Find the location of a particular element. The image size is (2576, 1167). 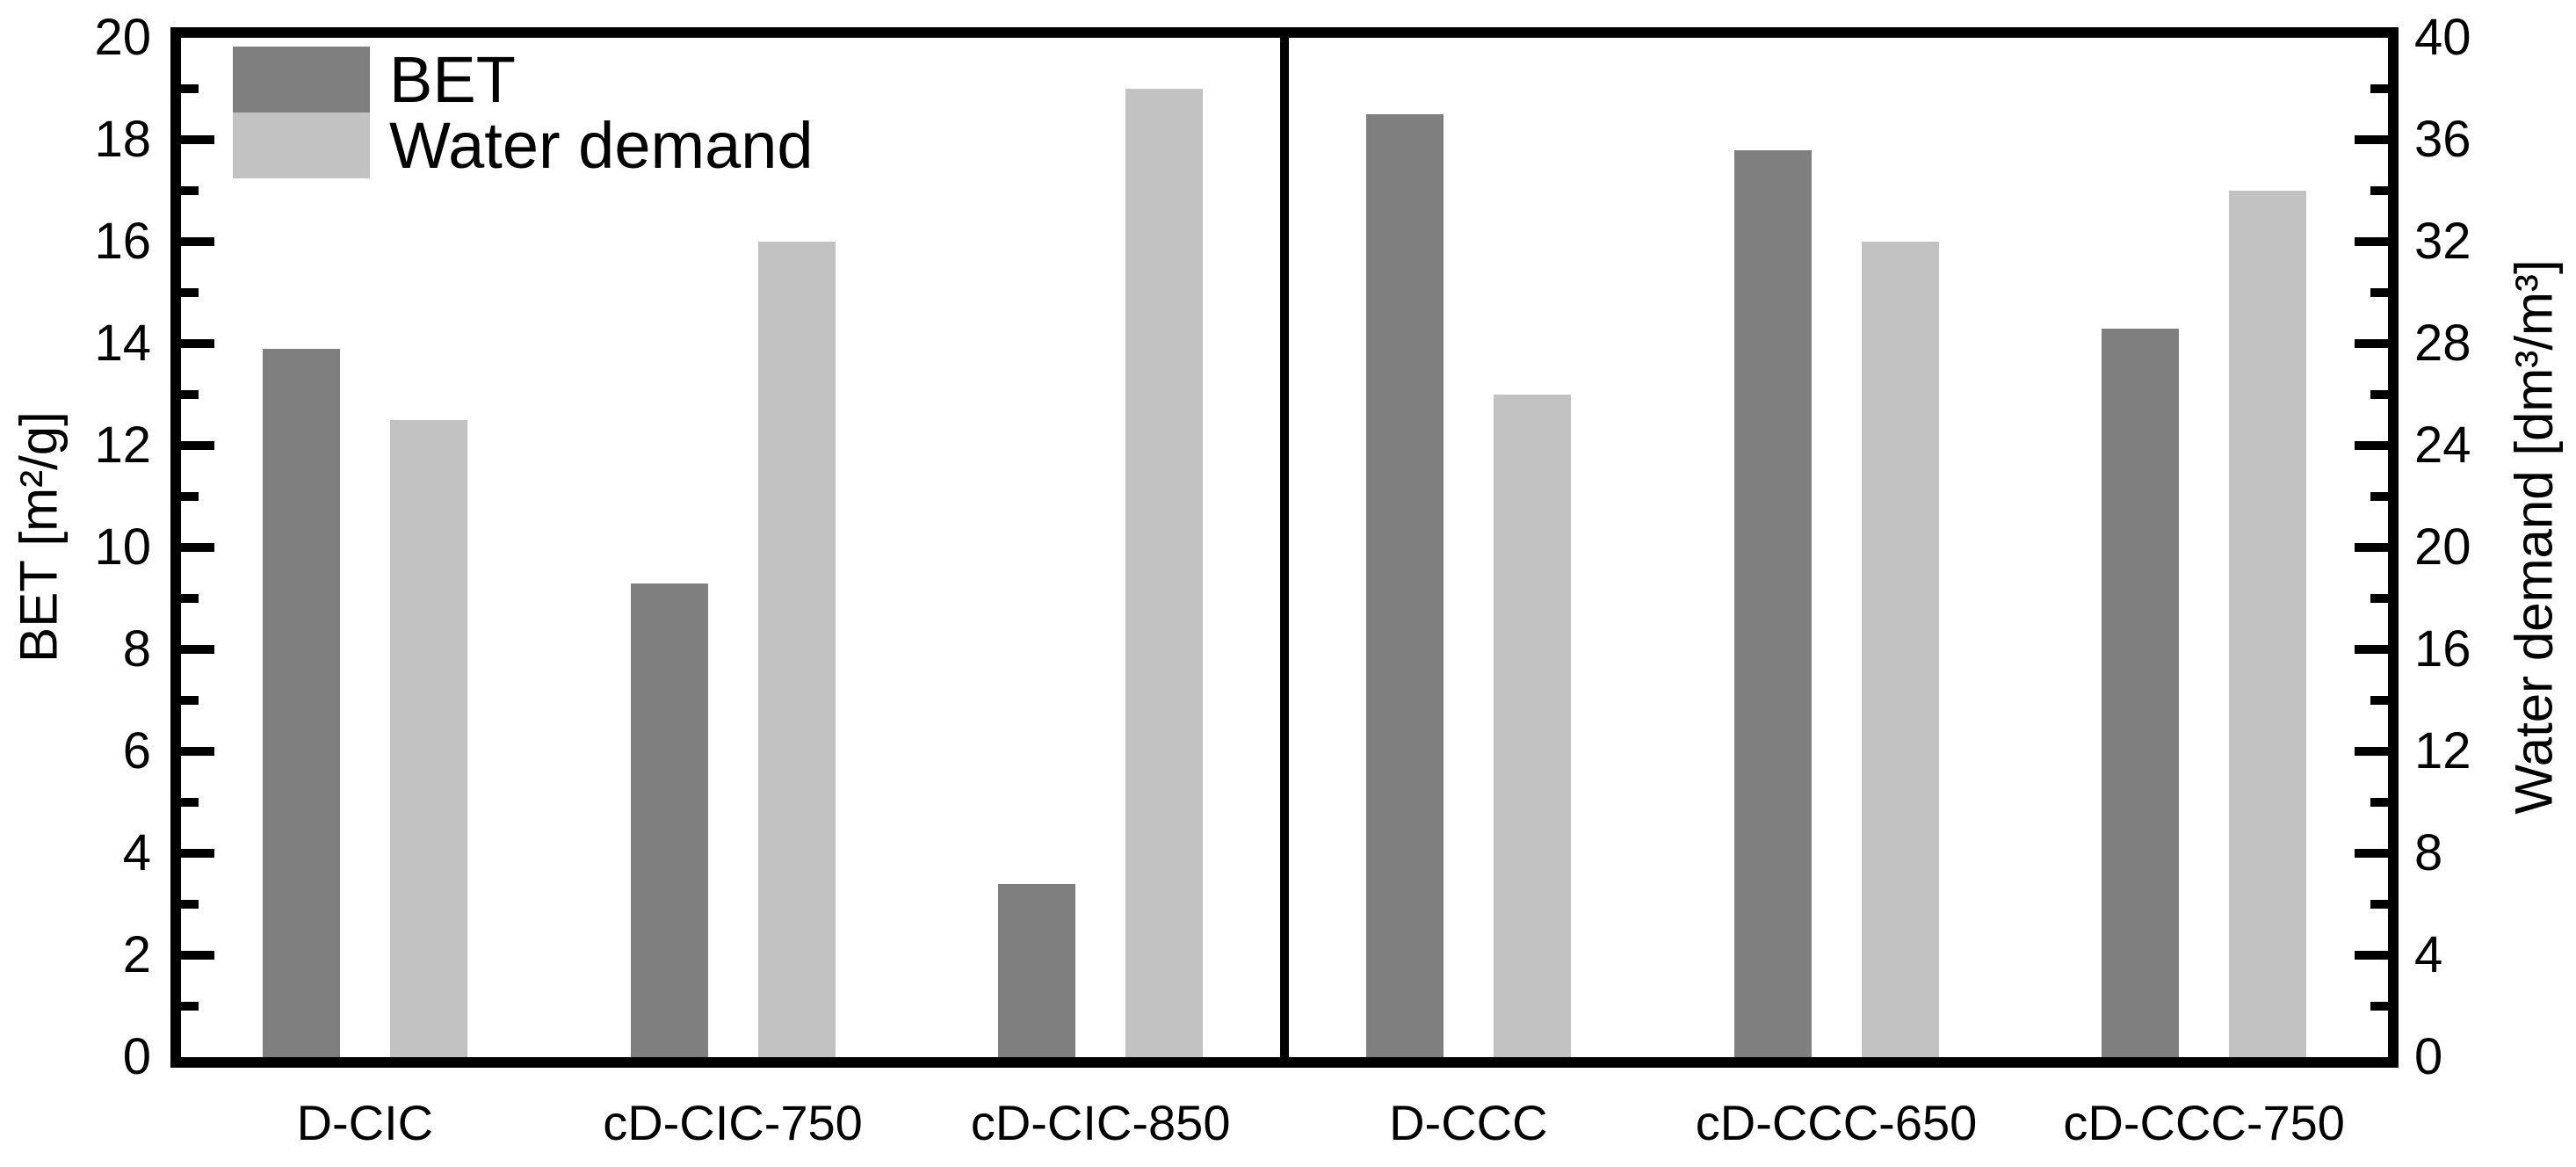

bar-bet-d-ccc is located at coordinates (1404, 585).